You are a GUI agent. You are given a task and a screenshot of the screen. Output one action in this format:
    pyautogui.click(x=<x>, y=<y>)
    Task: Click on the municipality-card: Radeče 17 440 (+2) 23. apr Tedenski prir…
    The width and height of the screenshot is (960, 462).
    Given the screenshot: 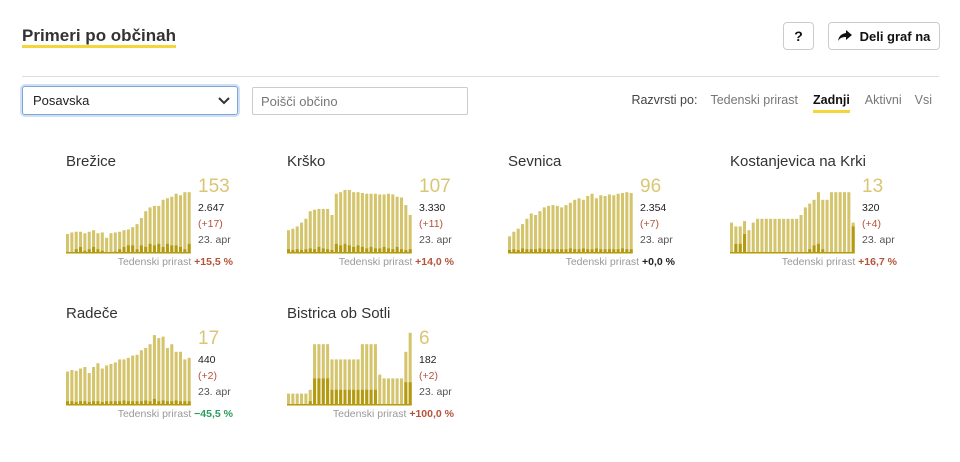 What is the action you would take?
    pyautogui.click(x=168, y=372)
    